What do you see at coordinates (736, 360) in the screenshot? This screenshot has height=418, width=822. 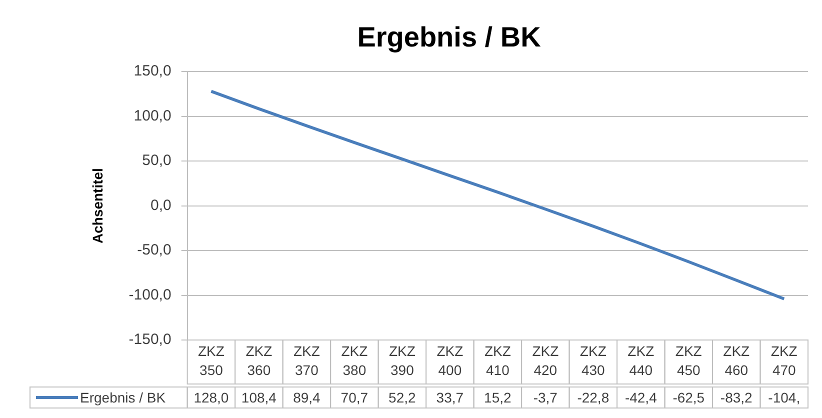 I see `x-tick-label: ZKZ 460` at bounding box center [736, 360].